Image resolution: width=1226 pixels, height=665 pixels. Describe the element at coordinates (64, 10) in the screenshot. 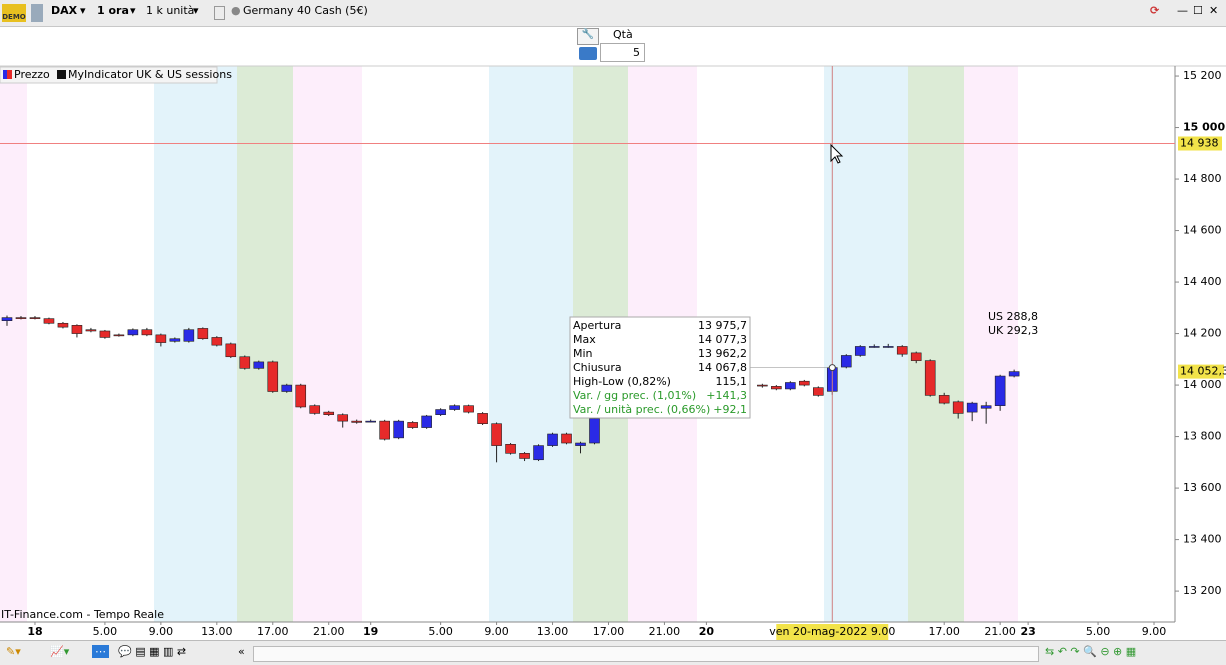

I see `symbol: DAX` at that location.